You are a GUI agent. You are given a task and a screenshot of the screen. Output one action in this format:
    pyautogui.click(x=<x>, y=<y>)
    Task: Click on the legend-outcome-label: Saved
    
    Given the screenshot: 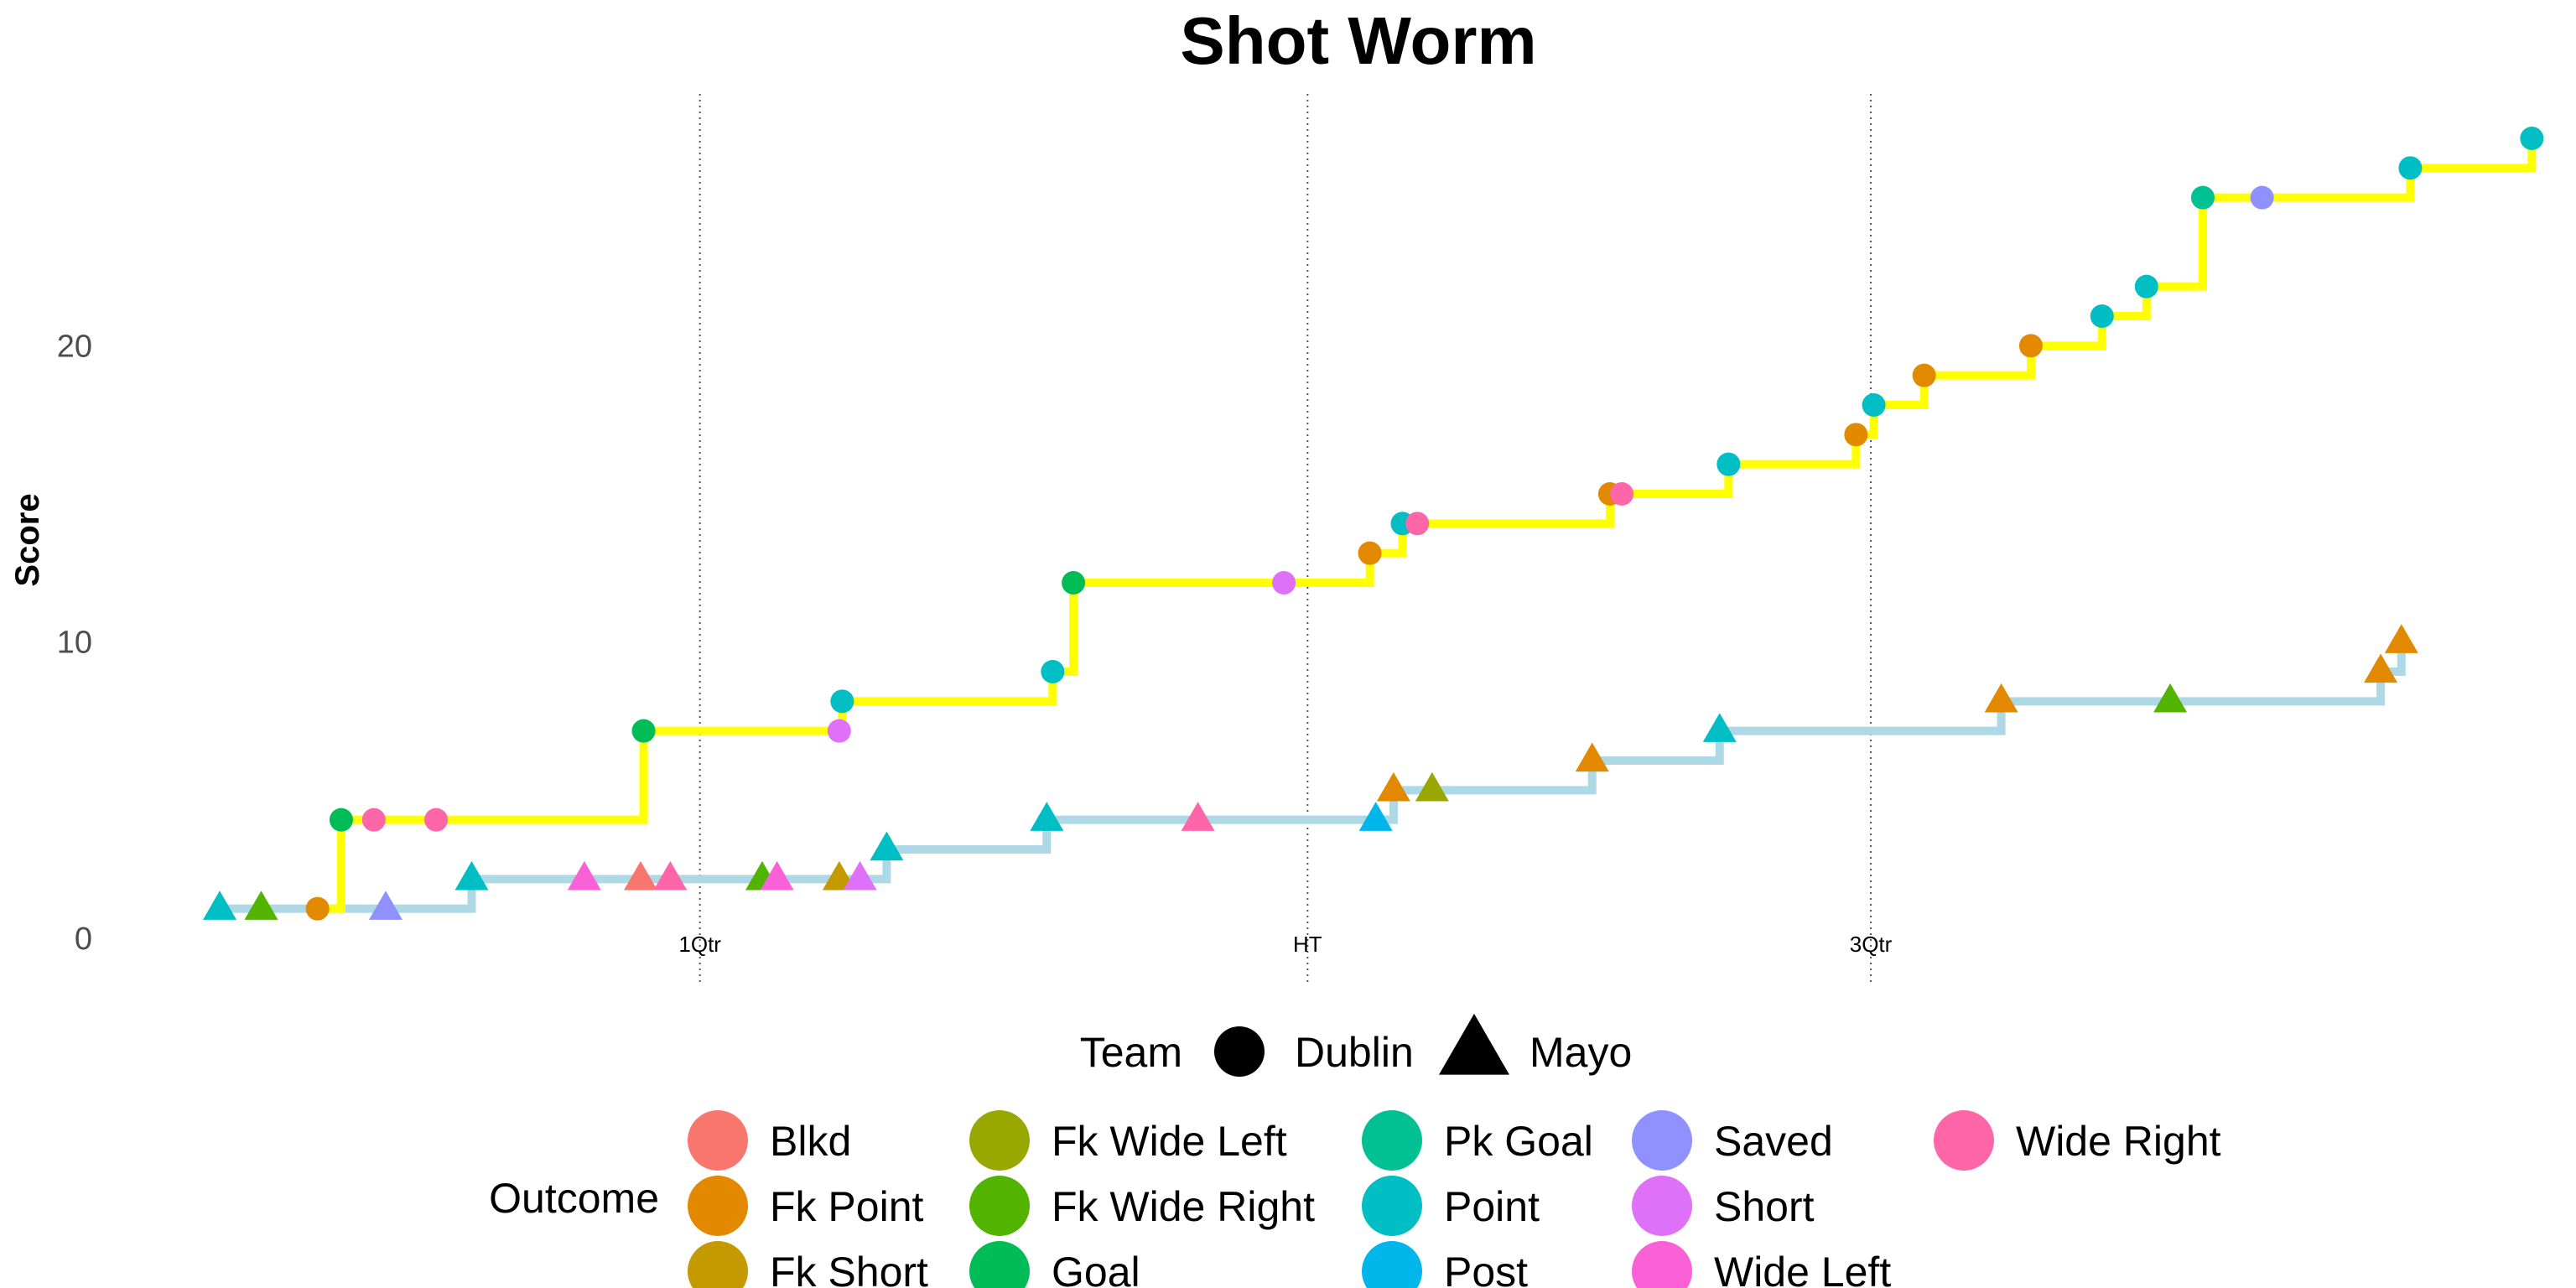 What is the action you would take?
    pyautogui.click(x=1773, y=1141)
    